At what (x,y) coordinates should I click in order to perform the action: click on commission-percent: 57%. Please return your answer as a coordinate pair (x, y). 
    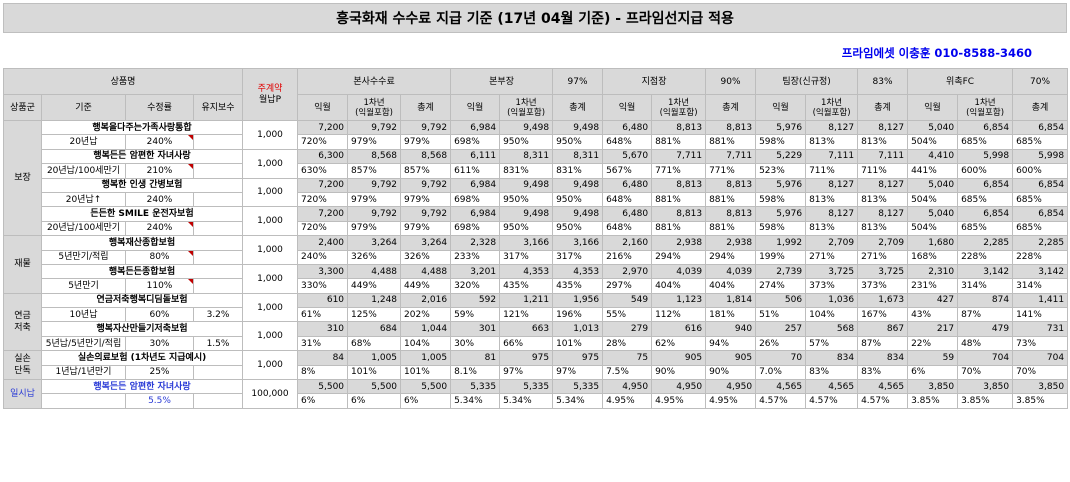
    Looking at the image, I should click on (832, 343).